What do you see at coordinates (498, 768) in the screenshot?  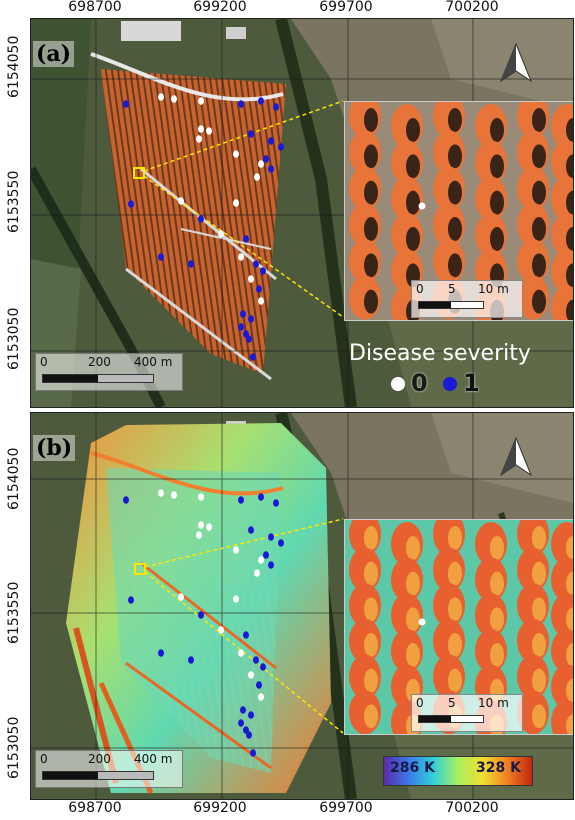 I see `colorbar-max-label: 328 K` at bounding box center [498, 768].